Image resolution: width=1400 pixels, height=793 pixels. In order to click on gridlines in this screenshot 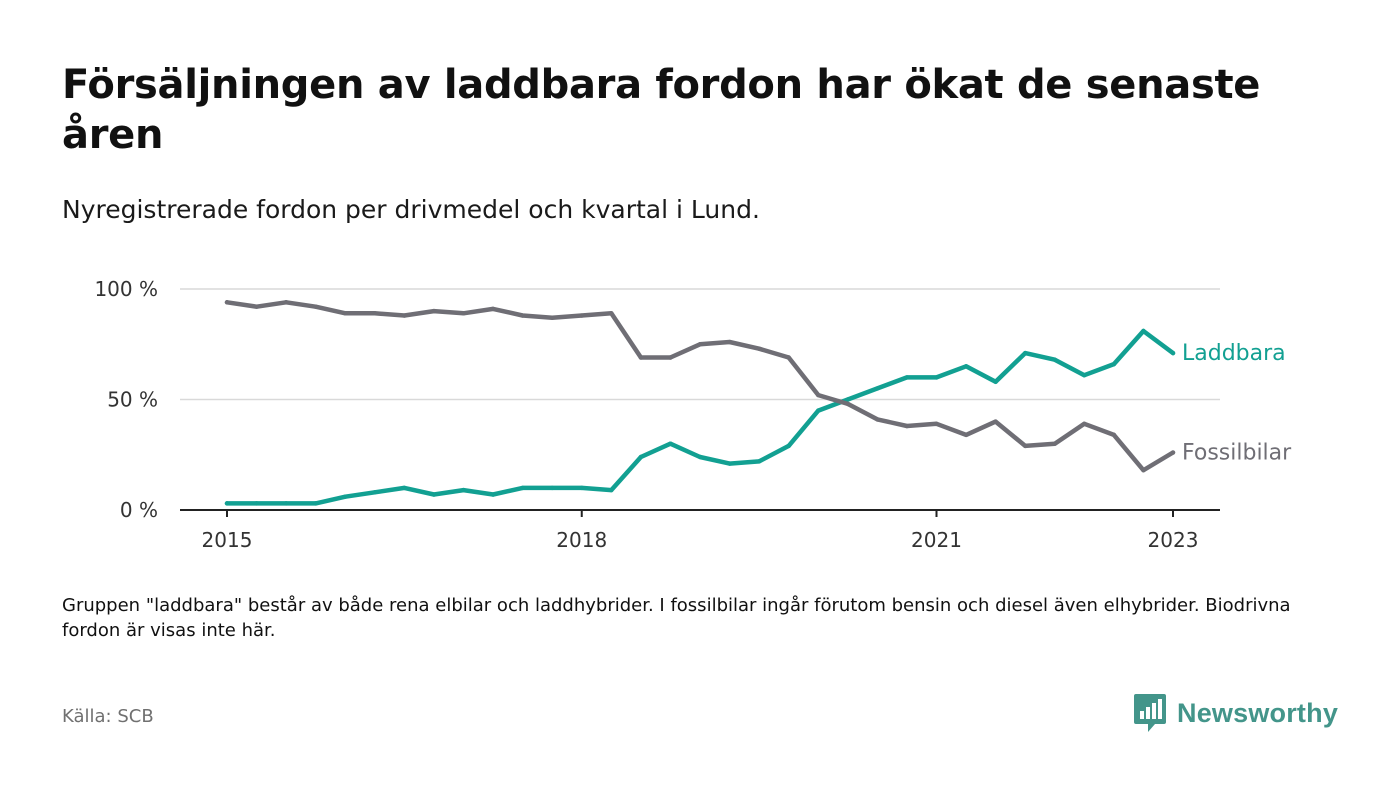, I will do `click(700, 344)`.